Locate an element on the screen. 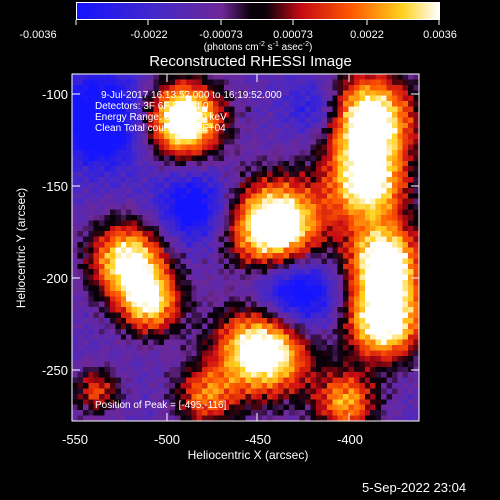 Image resolution: width=500 pixels, height=500 pixels. colorbar is located at coordinates (258, 12).